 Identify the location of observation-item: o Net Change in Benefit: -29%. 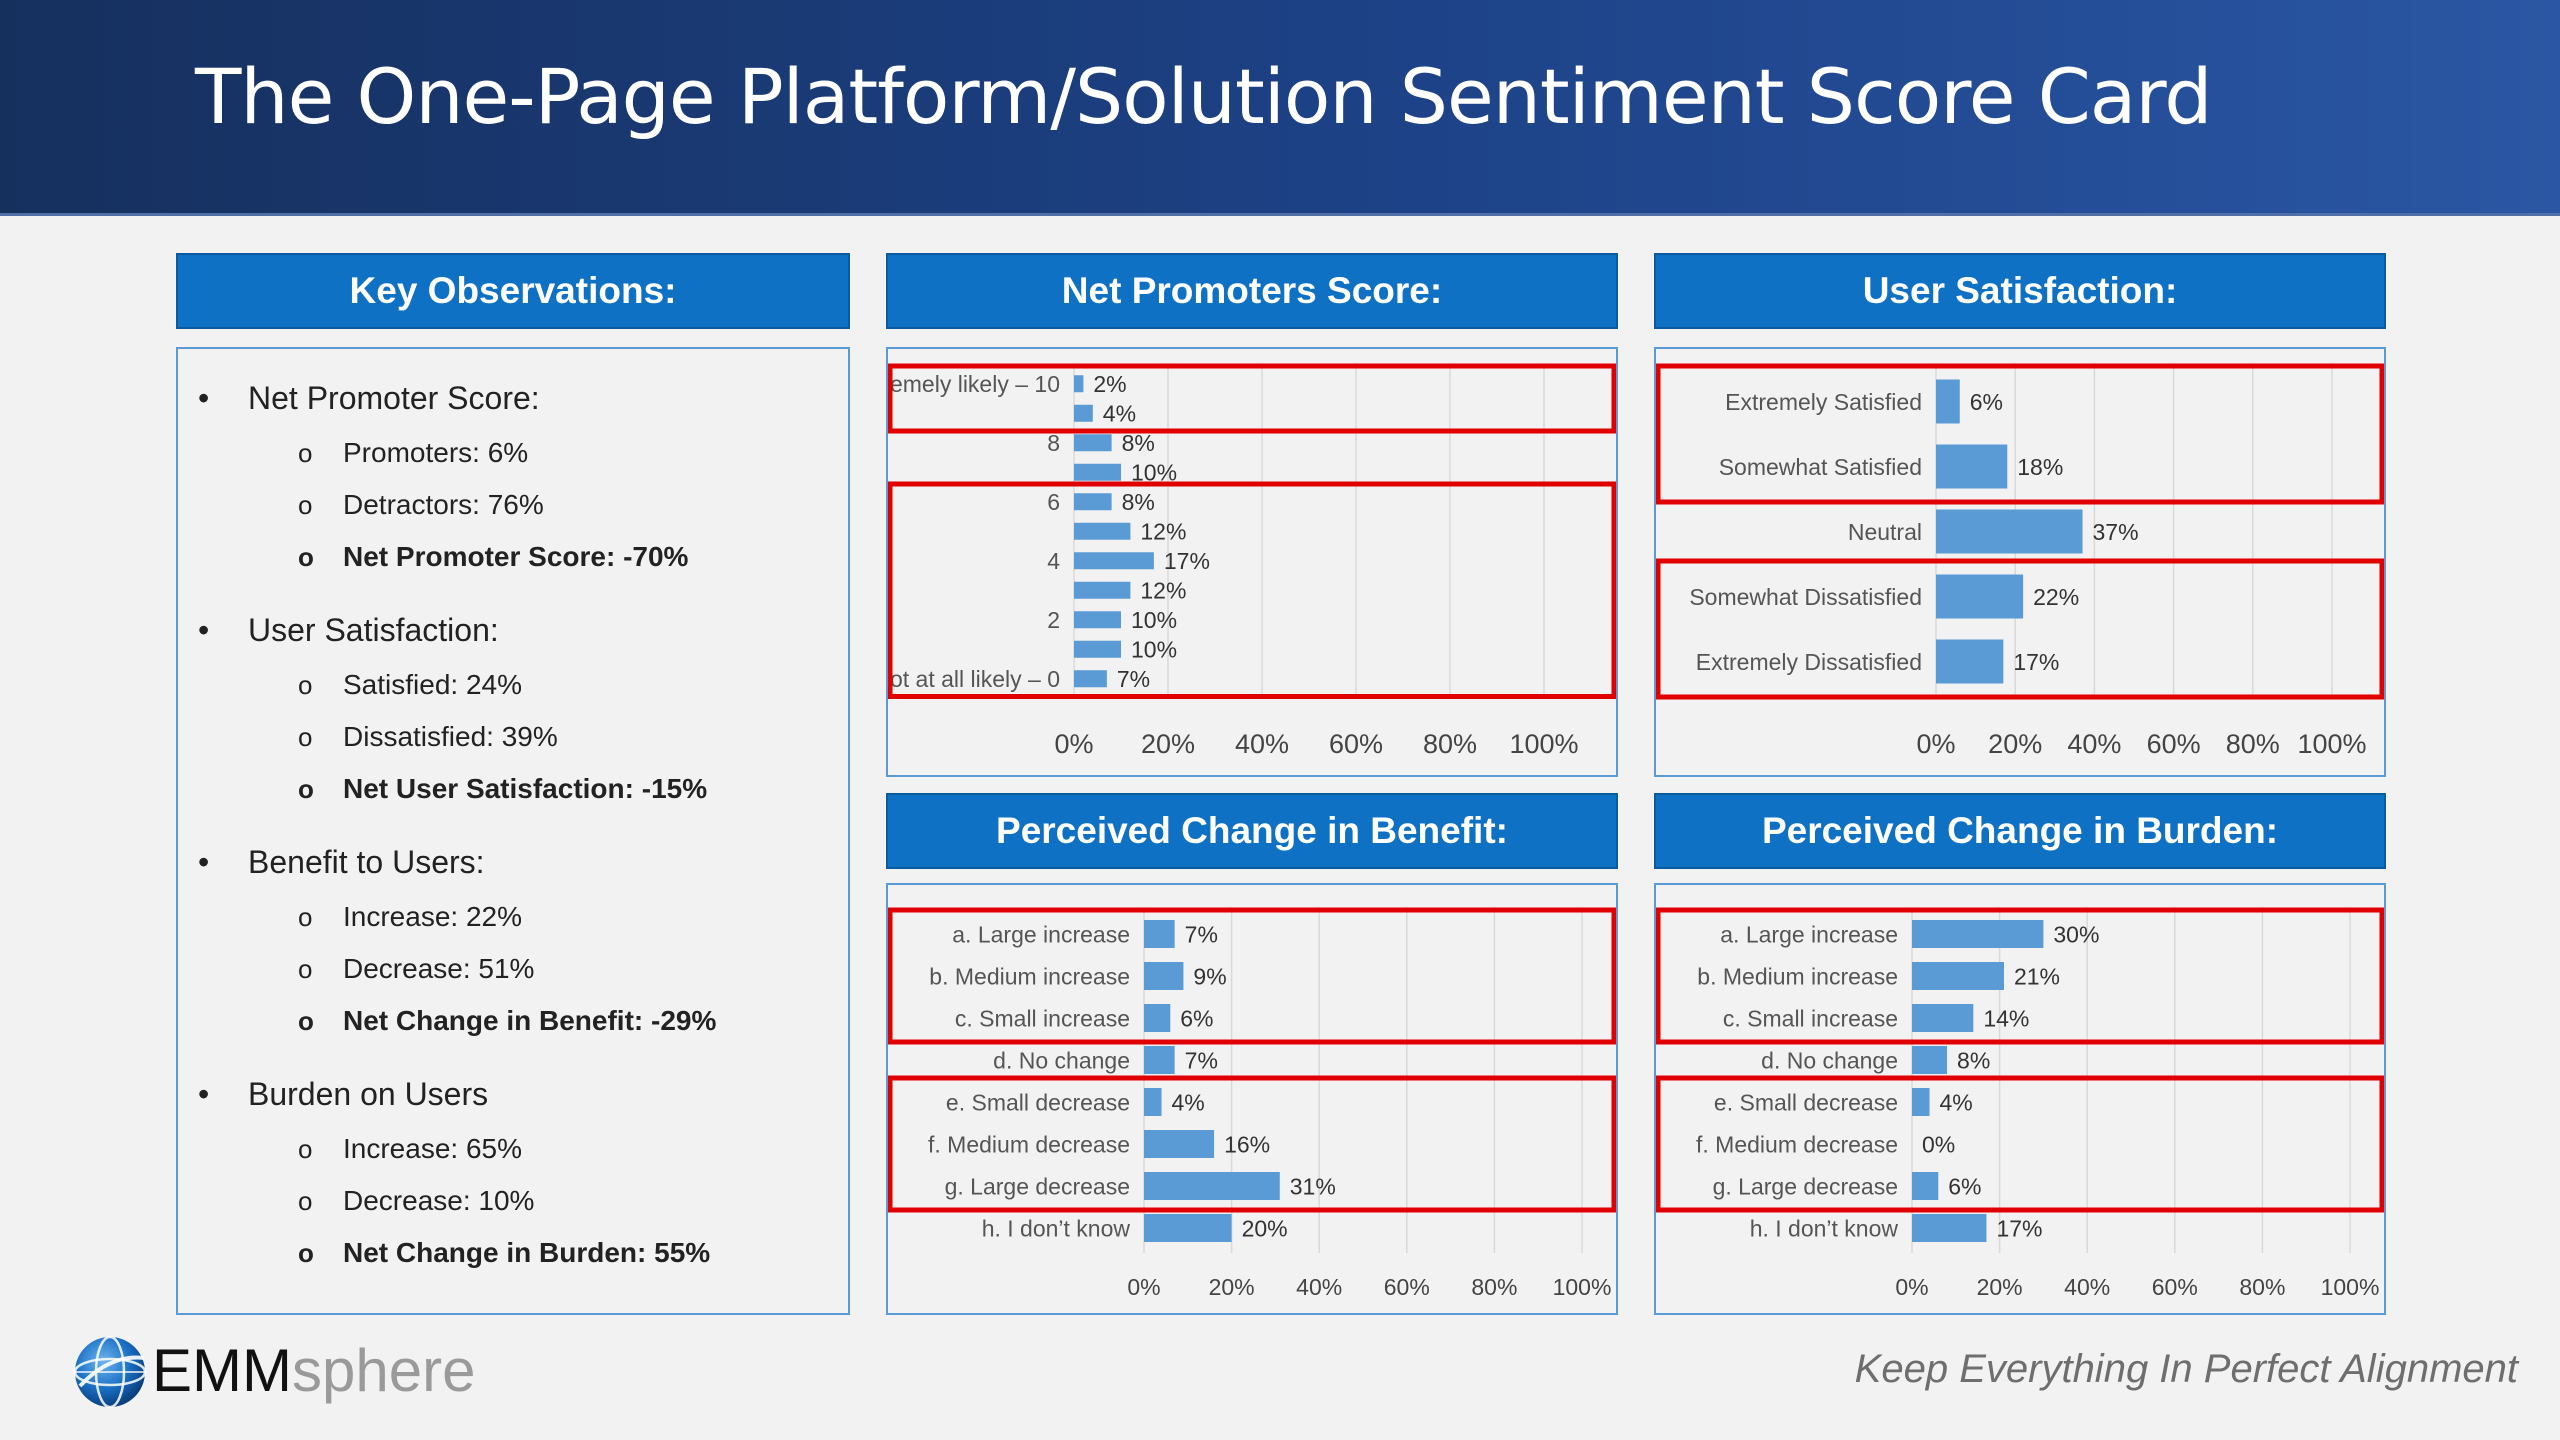
(498, 1021).